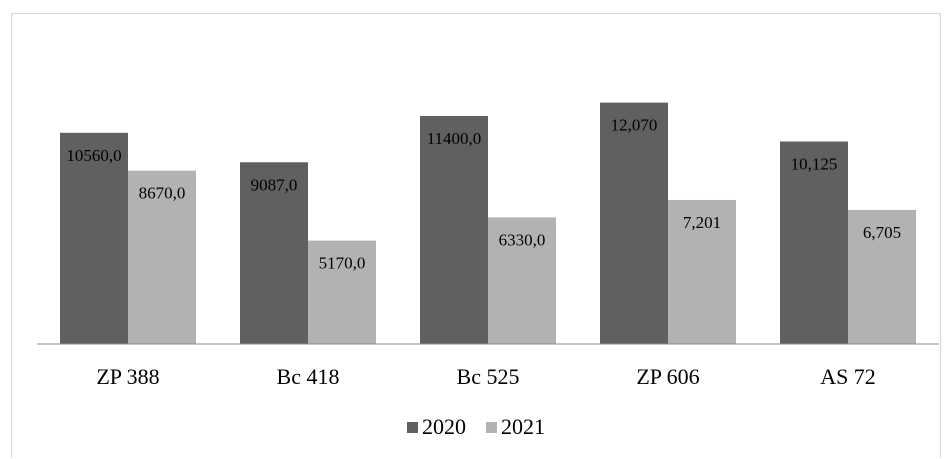 The image size is (952, 459). Describe the element at coordinates (491, 427) in the screenshot. I see `legend-swatch-2021` at that location.